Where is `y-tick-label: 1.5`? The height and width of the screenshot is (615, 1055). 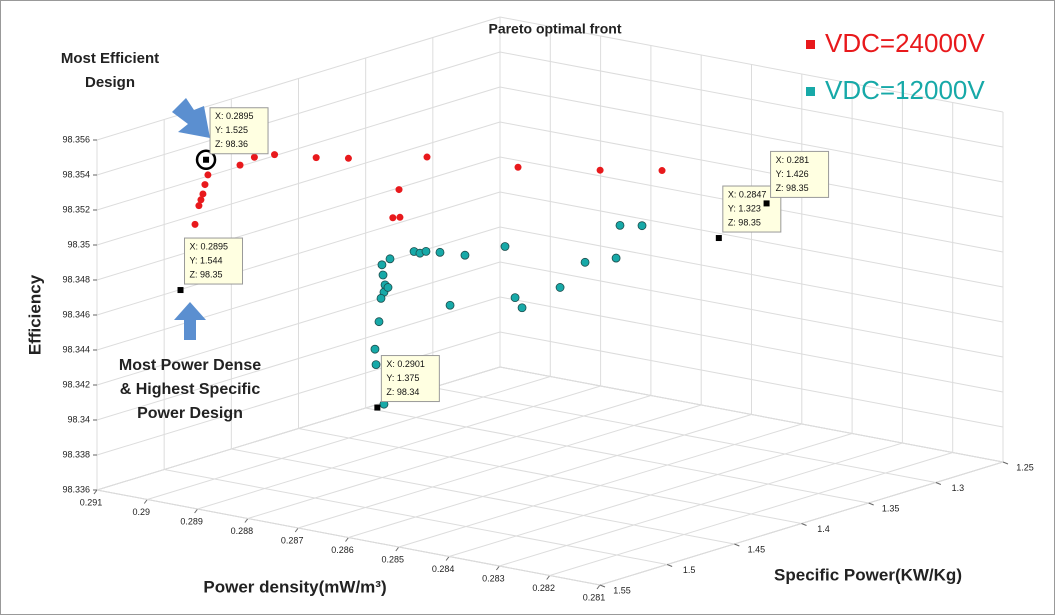 y-tick-label: 1.5 is located at coordinates (689, 570).